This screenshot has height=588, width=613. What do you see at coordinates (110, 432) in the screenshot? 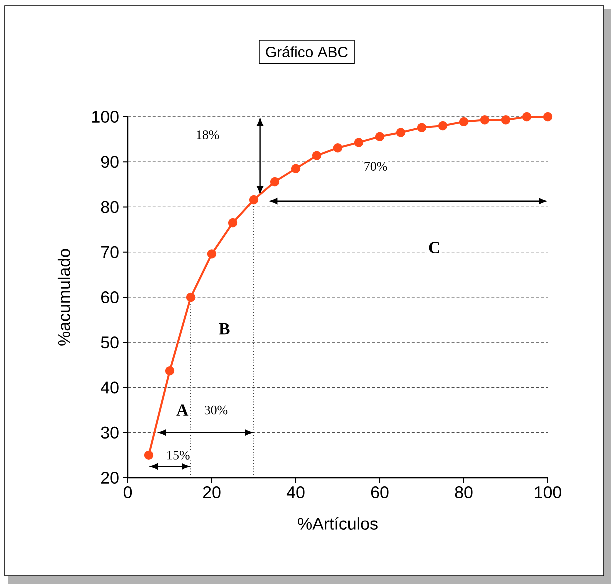
I see `y-tick-label: 30` at bounding box center [110, 432].